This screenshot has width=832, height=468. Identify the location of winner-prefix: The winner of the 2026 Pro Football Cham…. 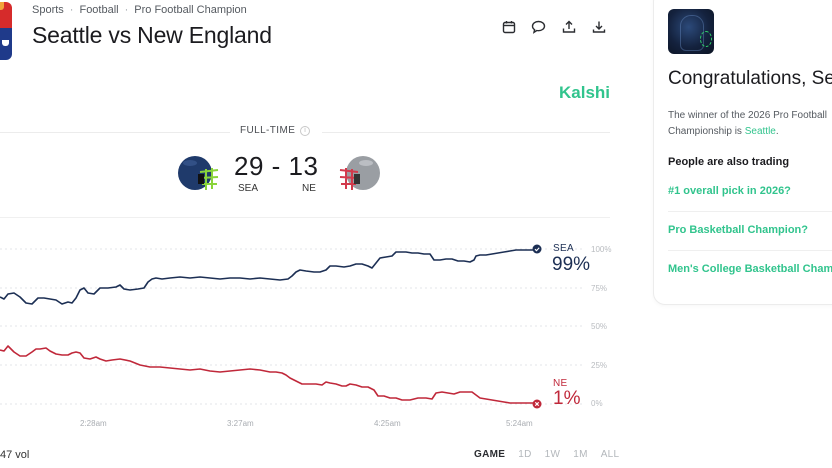
(747, 123).